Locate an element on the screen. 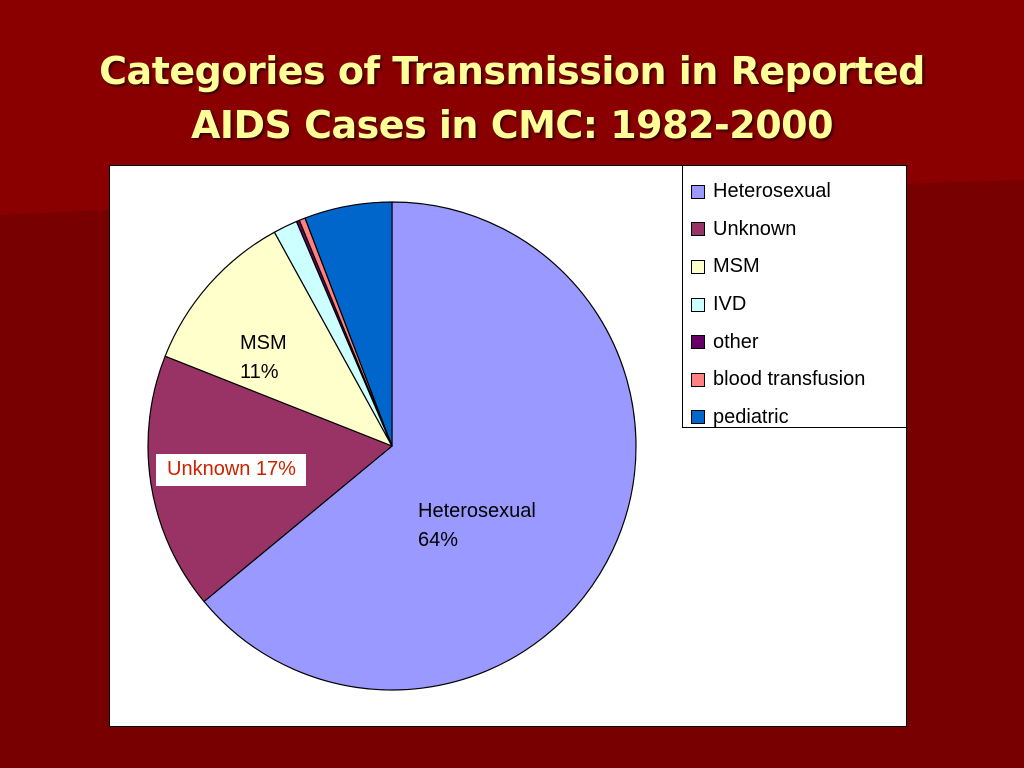  legend-swatch-other is located at coordinates (698, 342).